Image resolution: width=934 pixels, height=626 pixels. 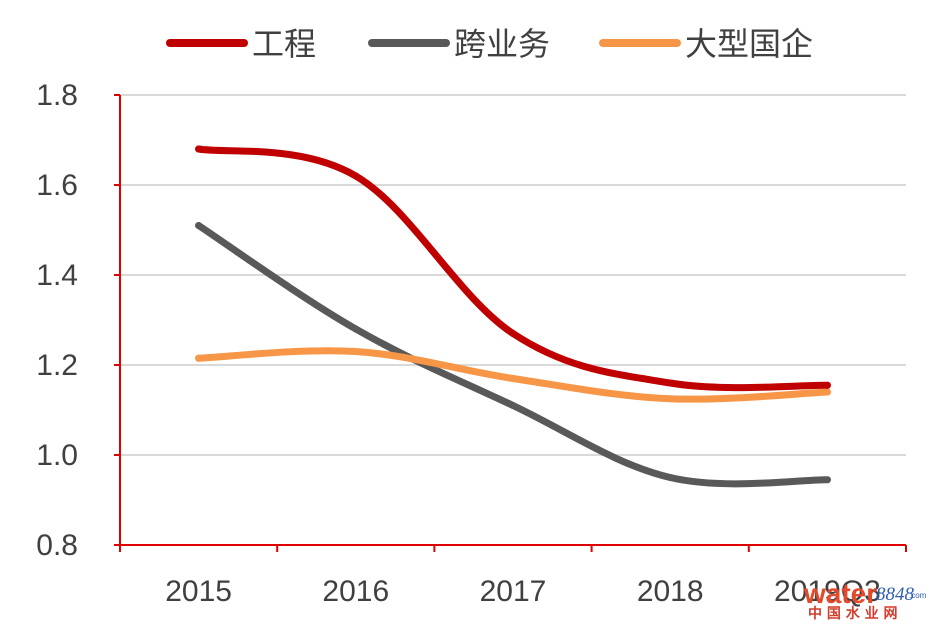 I want to click on legend: 工程 跨业务 大型国企, so click(x=489, y=44).